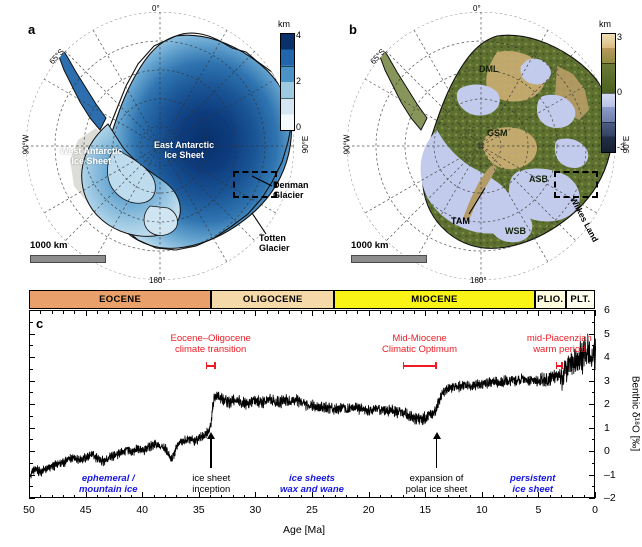  I want to click on label-tam: TAM, so click(460, 221).